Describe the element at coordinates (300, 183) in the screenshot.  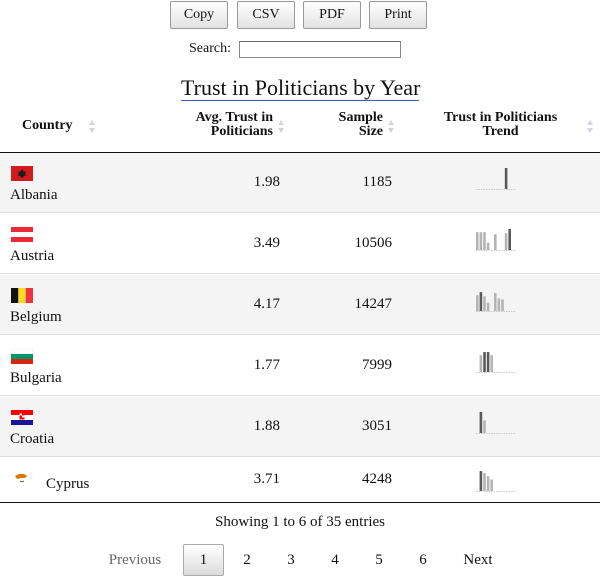
I see `table-row: Albania 1.98 1185` at that location.